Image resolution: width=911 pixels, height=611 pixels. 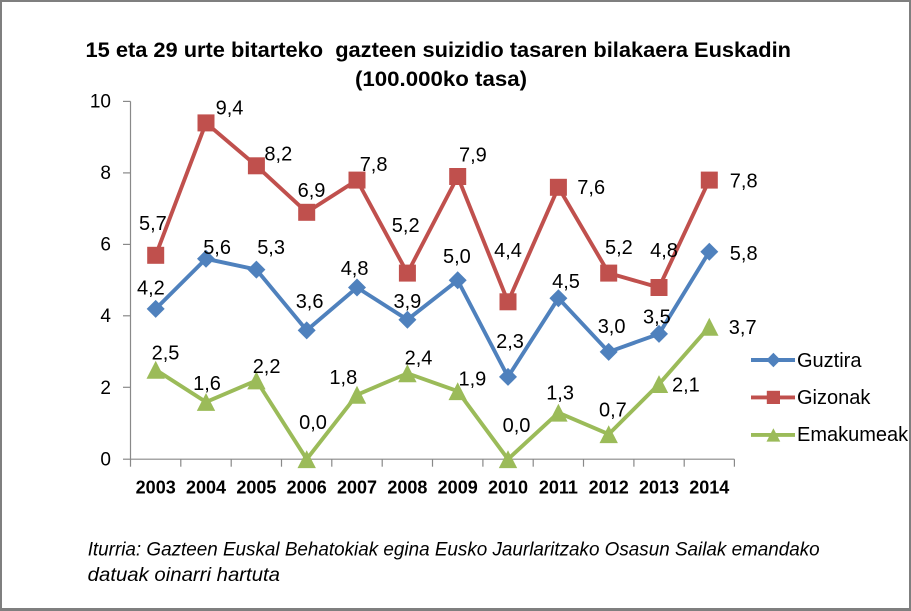 I want to click on svg-text: 5,6, so click(x=217, y=248).